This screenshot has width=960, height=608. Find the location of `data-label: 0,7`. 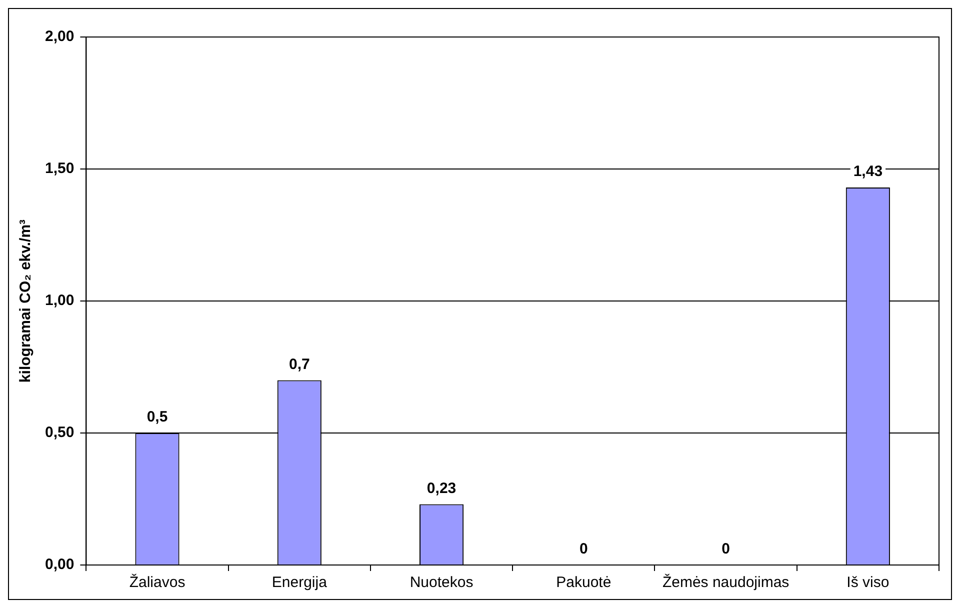

data-label: 0,7 is located at coordinates (299, 364).